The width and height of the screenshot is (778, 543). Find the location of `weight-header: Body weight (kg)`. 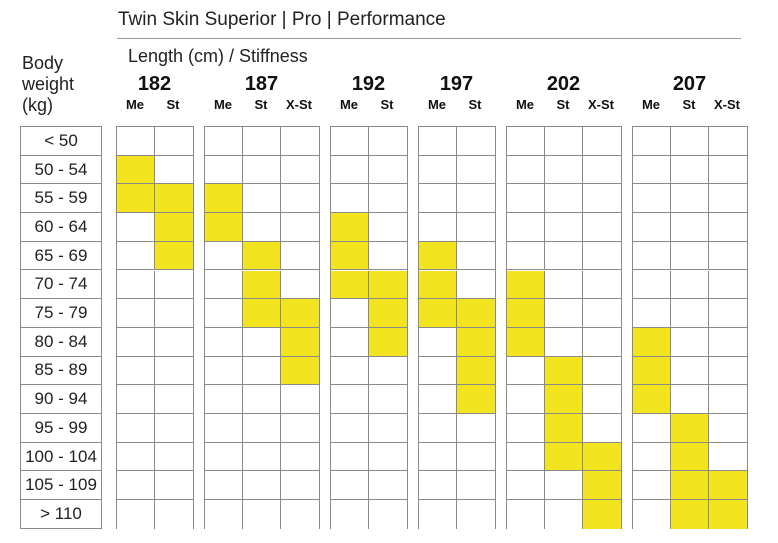

weight-header: Body weight (kg) is located at coordinates (52, 84).